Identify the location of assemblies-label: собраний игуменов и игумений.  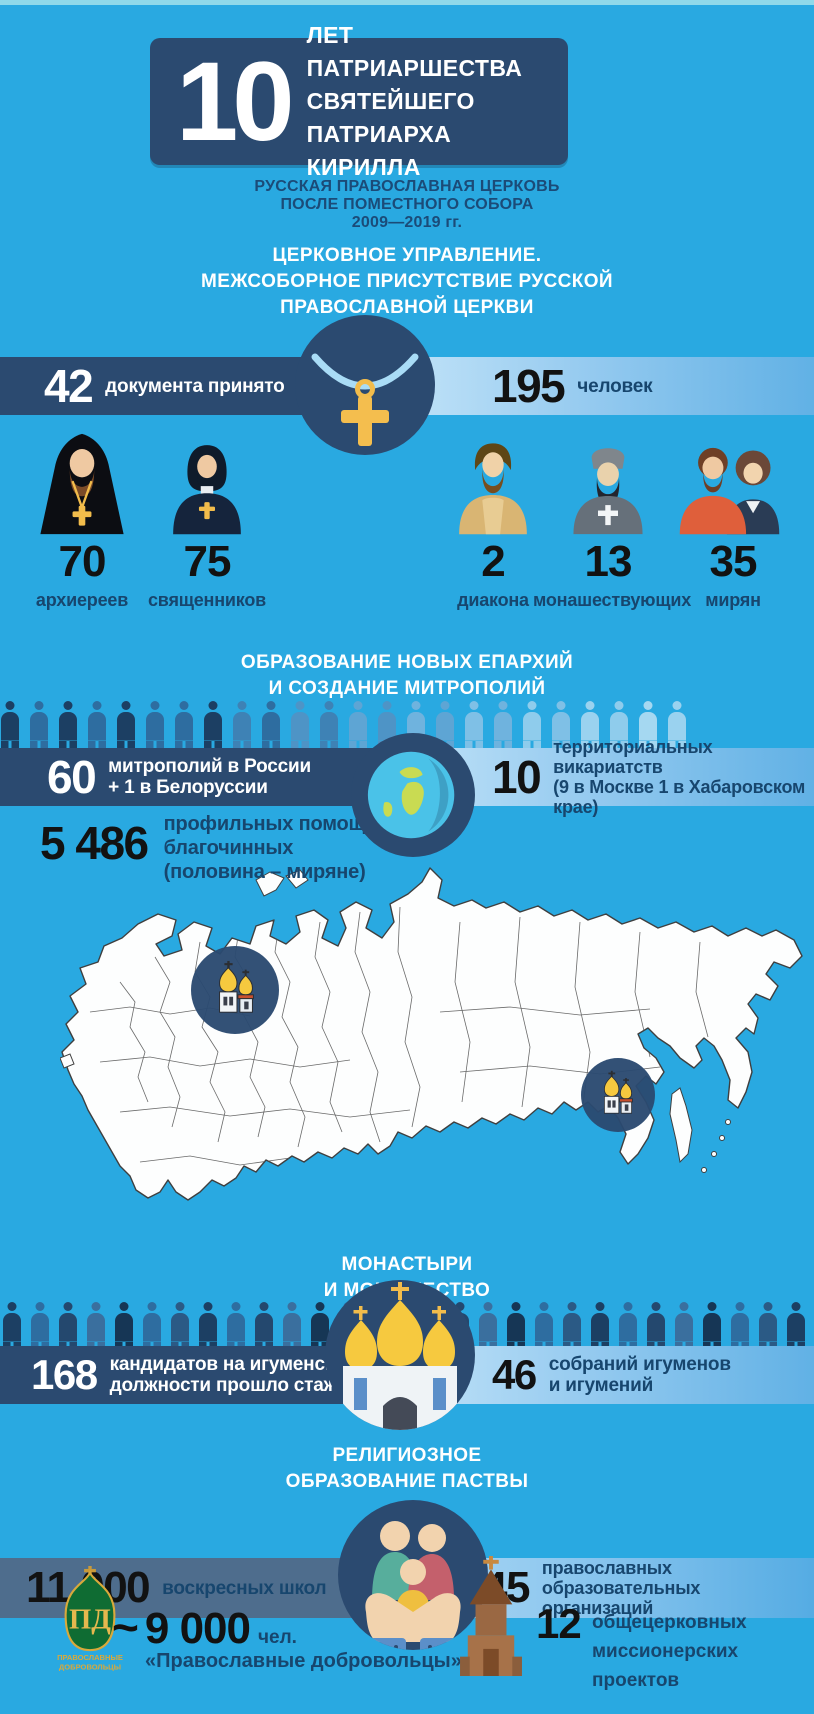
(640, 1375).